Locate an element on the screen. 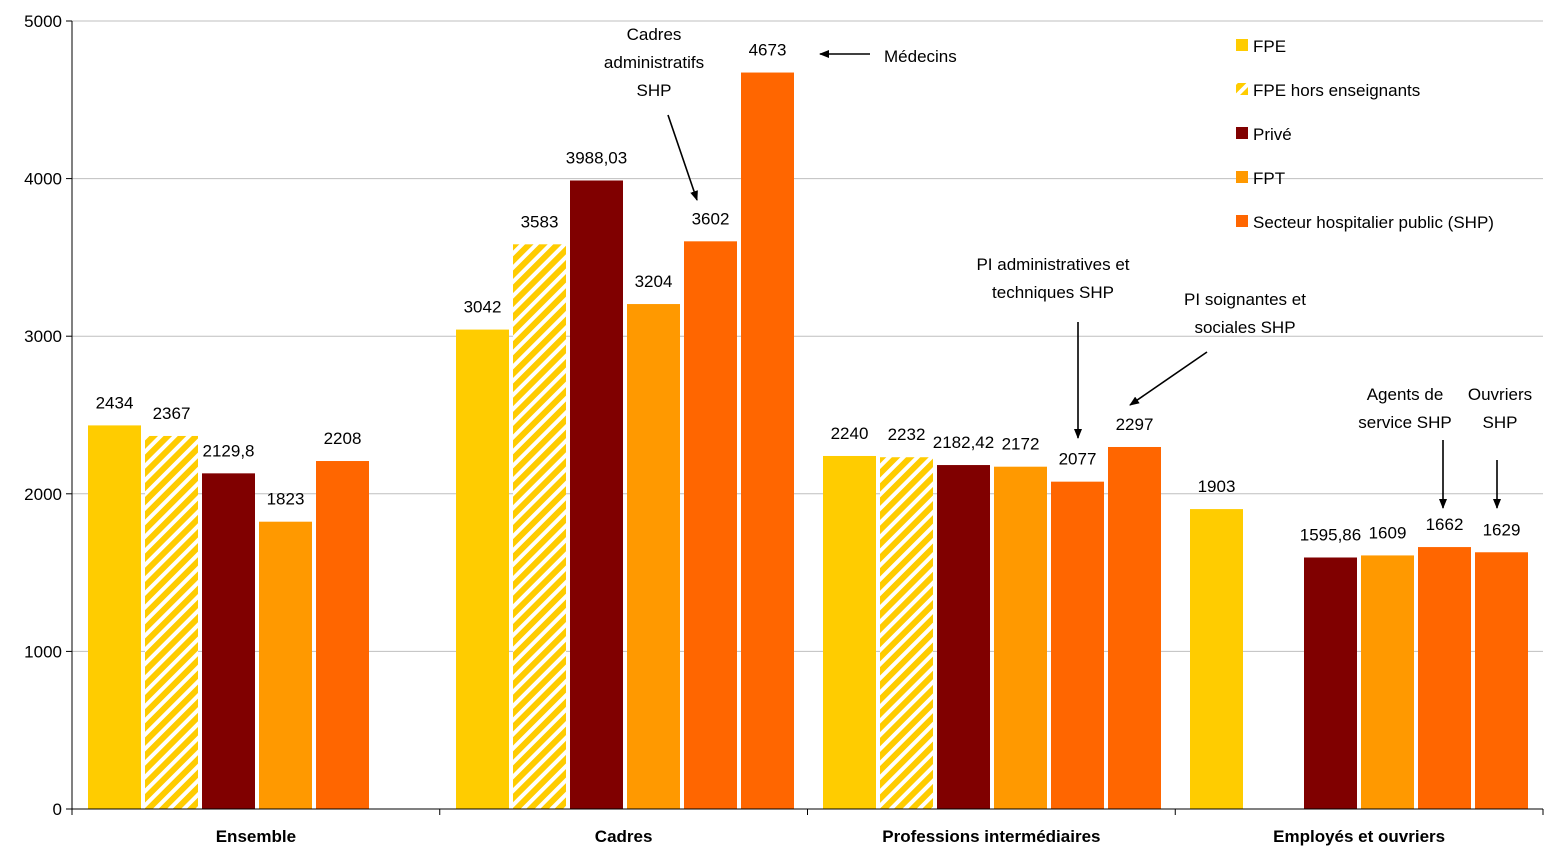 Image resolution: width=1553 pixels, height=848 pixels. data-label: 2129,8 is located at coordinates (229, 450).